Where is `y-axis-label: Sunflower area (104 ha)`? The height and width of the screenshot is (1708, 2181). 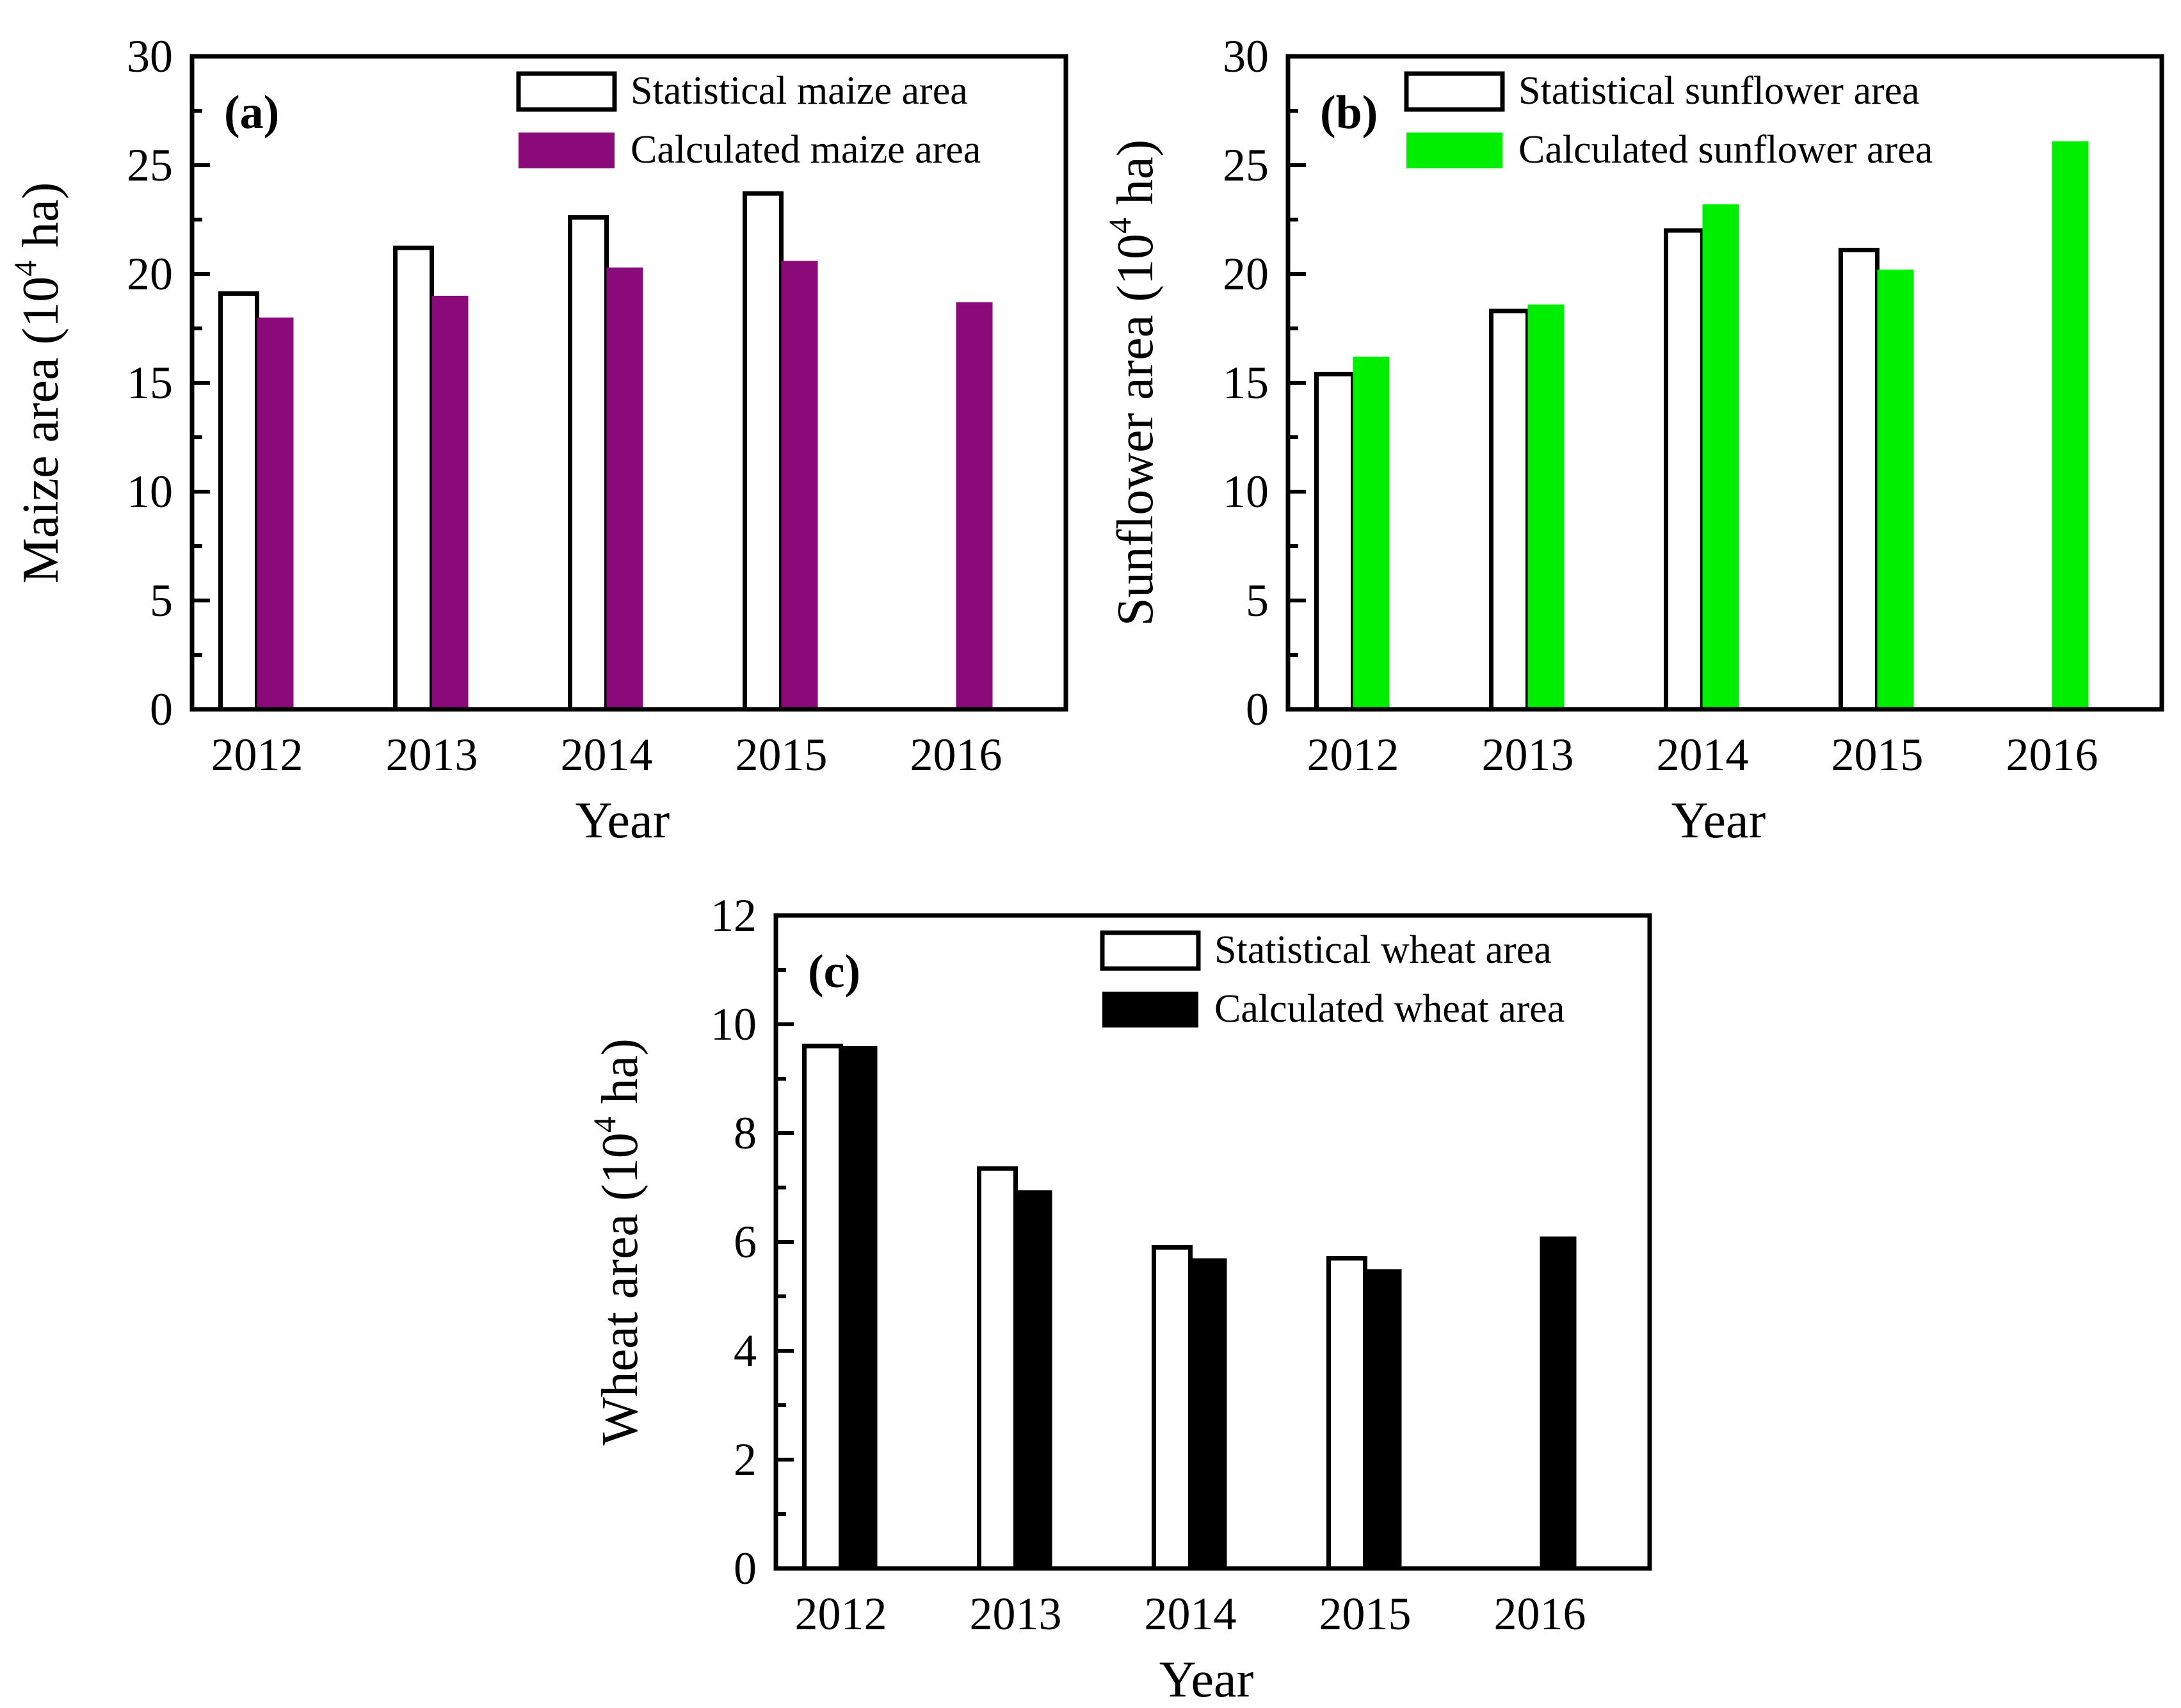
y-axis-label: Sunflower area (104 ha) is located at coordinates (1133, 383).